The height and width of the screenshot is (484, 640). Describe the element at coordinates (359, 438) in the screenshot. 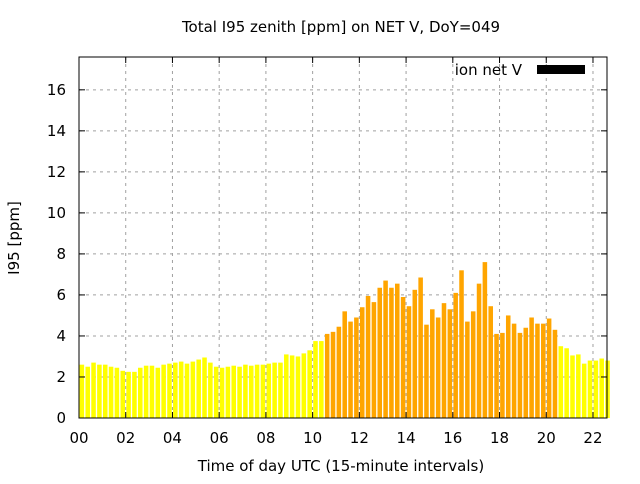

I see `x-tick-label: 12` at that location.